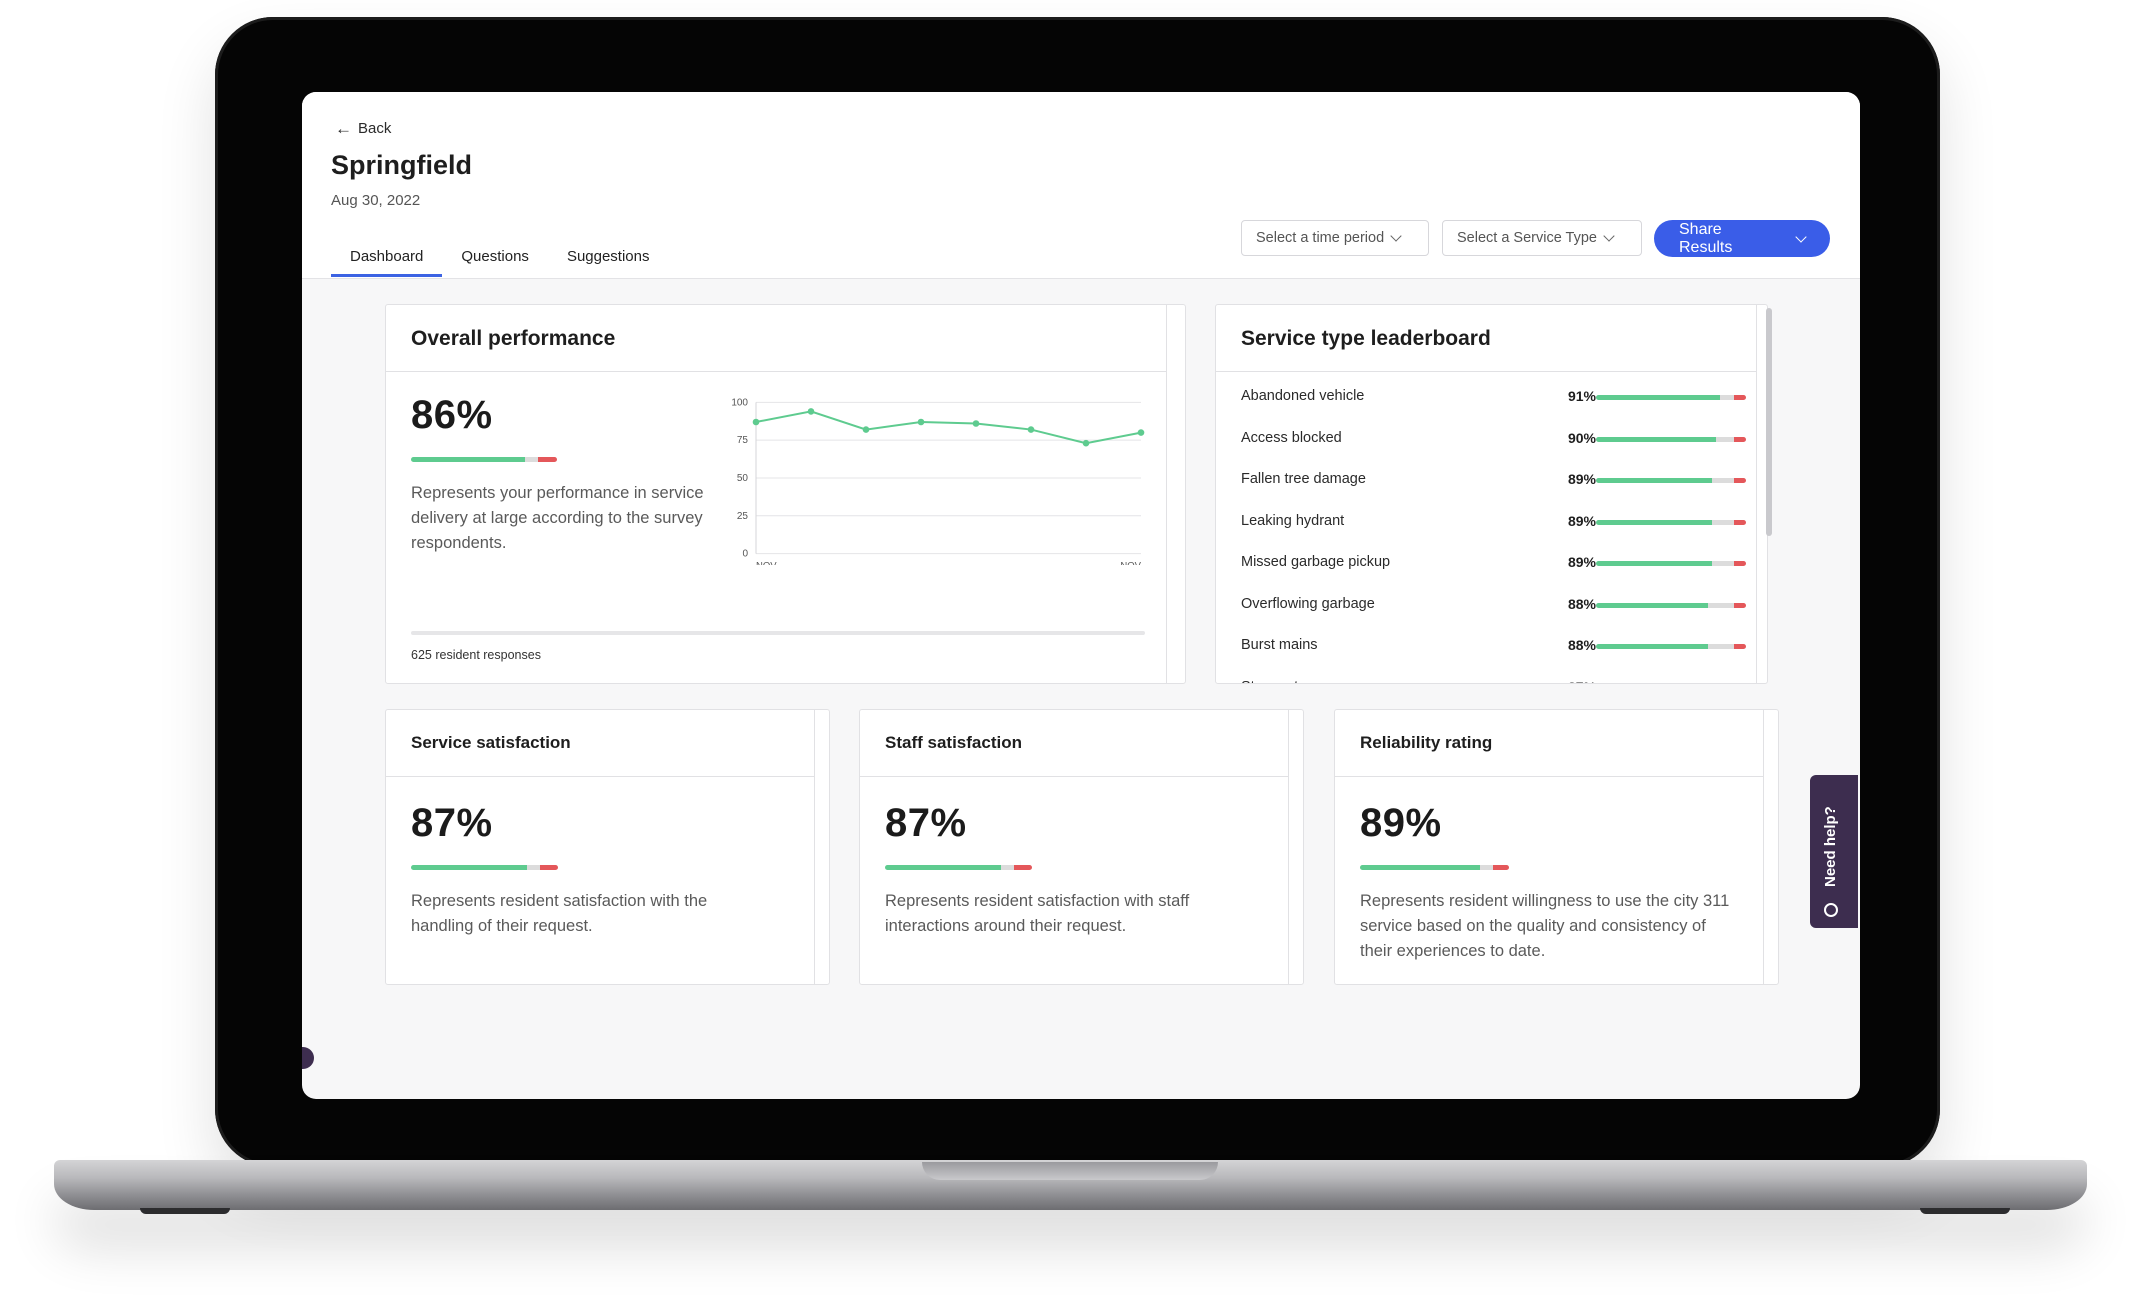 The width and height of the screenshot is (2137, 1308). I want to click on leaderboard-row: Overflowing garbage 88%, so click(1493, 605).